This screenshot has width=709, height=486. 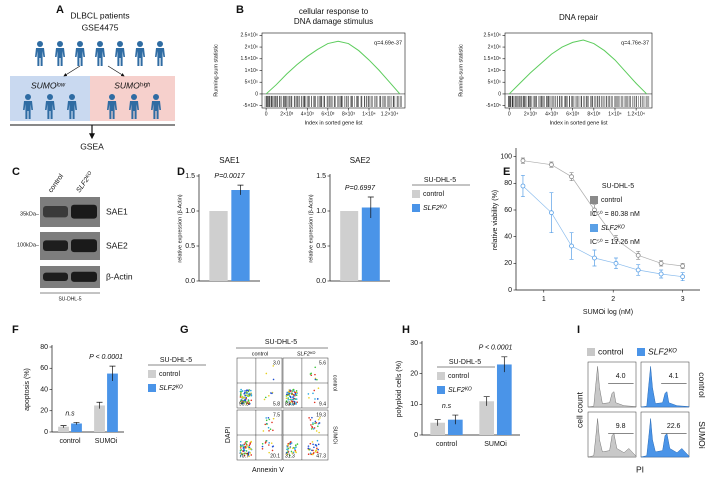 I want to click on y-tick-label: 60, so click(x=44, y=368).